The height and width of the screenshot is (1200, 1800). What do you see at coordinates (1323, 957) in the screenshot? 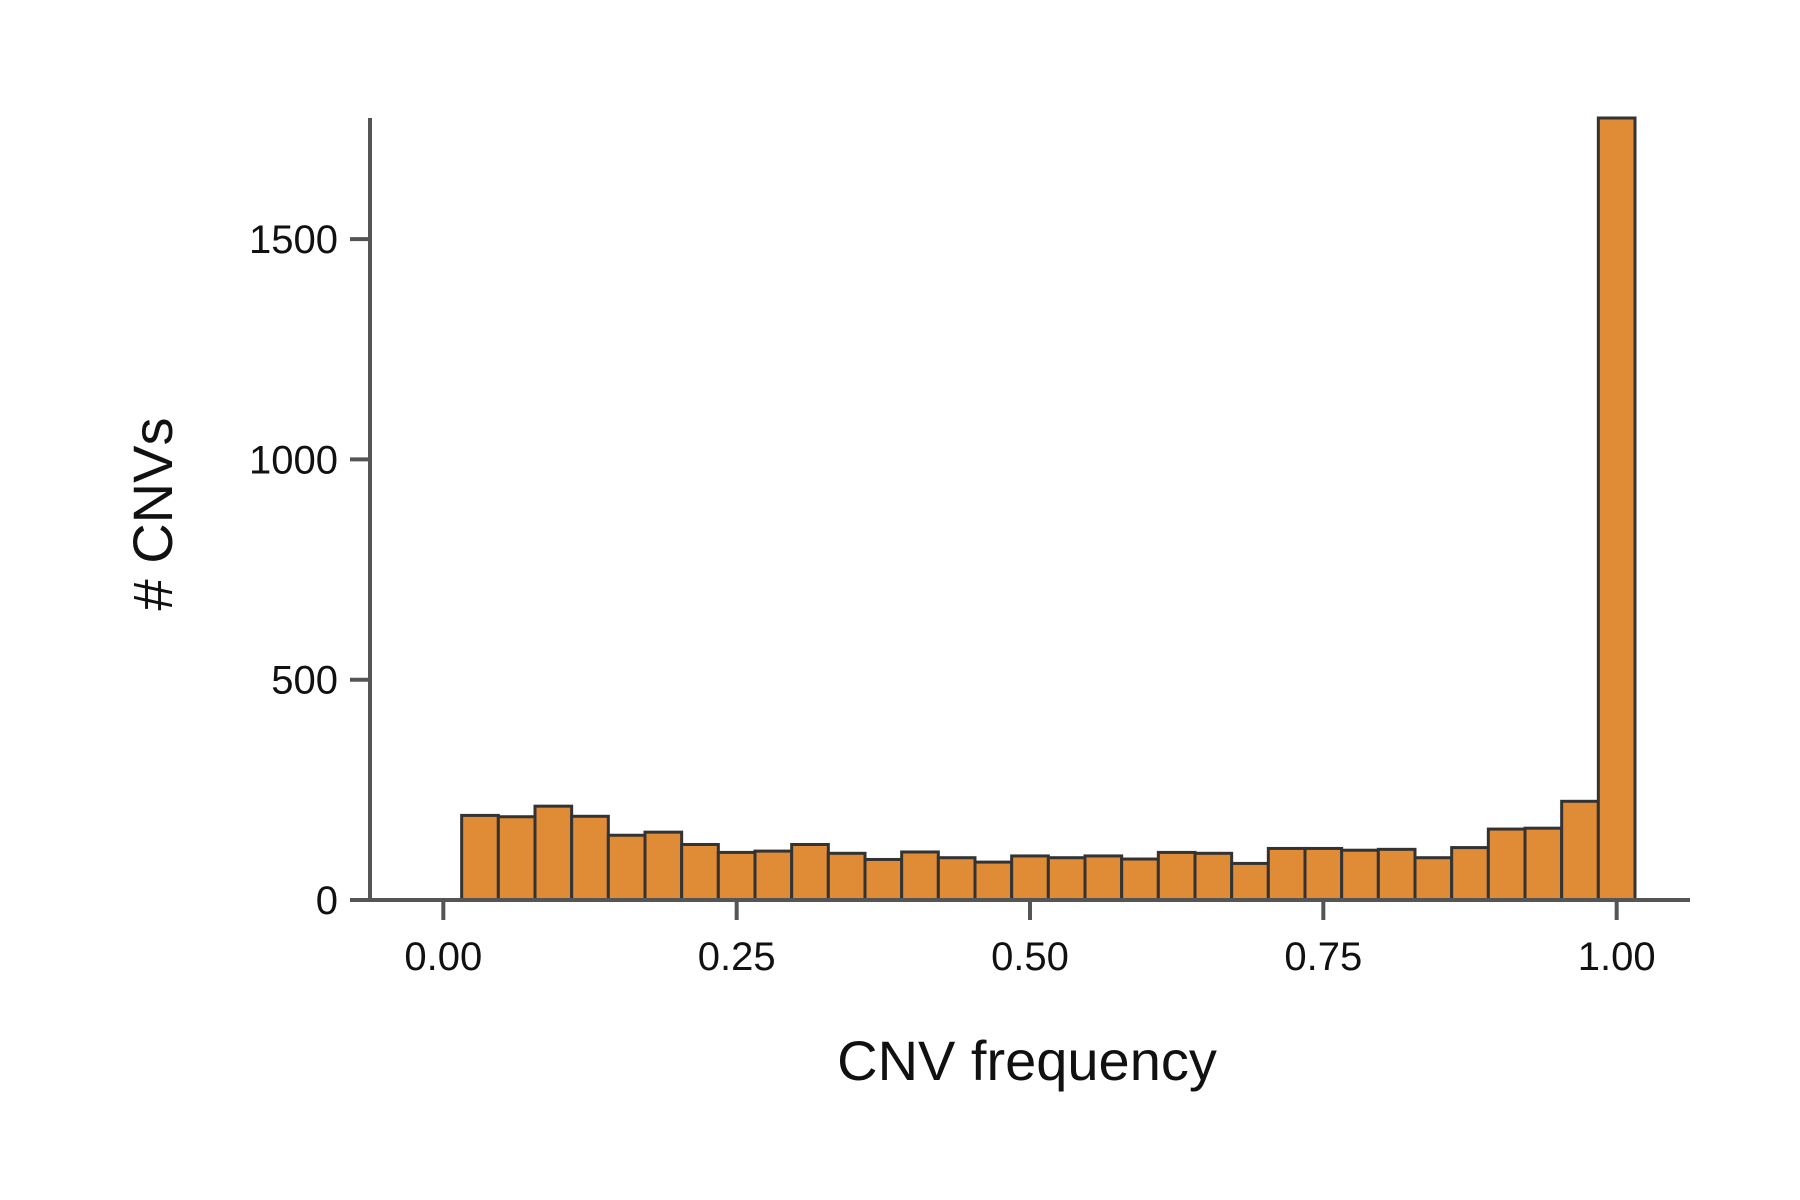
I see `x-tick-label: 0.75` at bounding box center [1323, 957].